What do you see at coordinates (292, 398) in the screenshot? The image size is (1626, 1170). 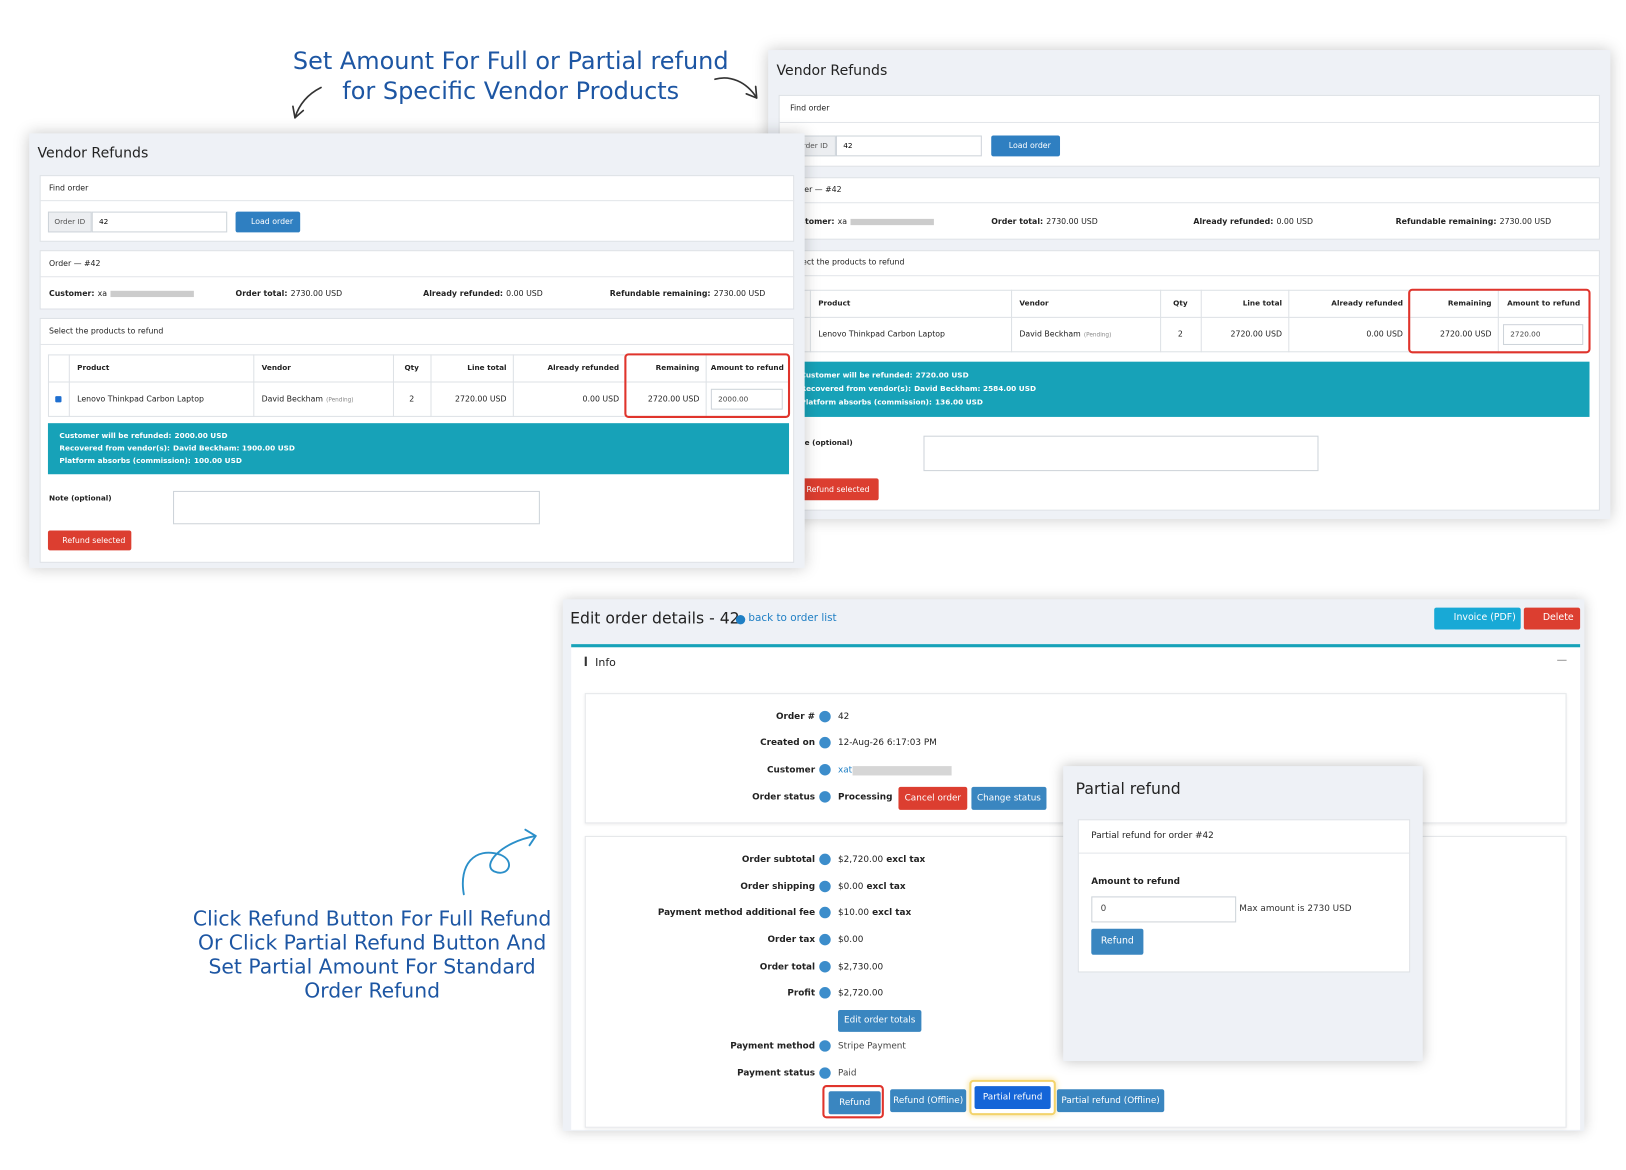 I see `vendor-name: David Beckham` at bounding box center [292, 398].